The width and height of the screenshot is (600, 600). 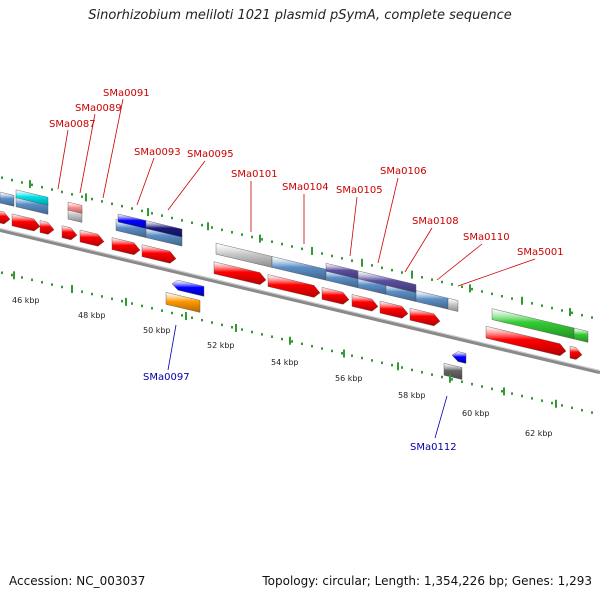 What do you see at coordinates (72, 124) in the screenshot?
I see `locus-label-top: SMa0087` at bounding box center [72, 124].